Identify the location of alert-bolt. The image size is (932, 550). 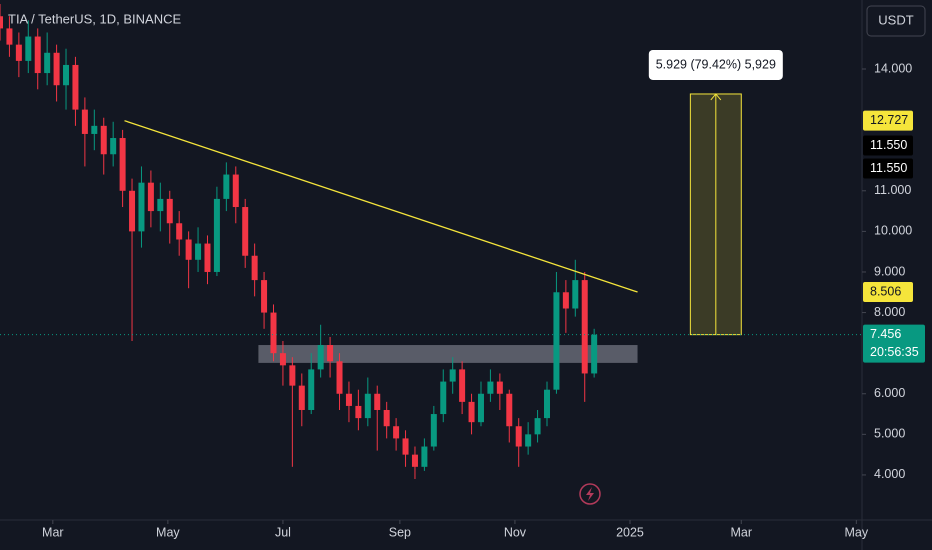
(590, 494).